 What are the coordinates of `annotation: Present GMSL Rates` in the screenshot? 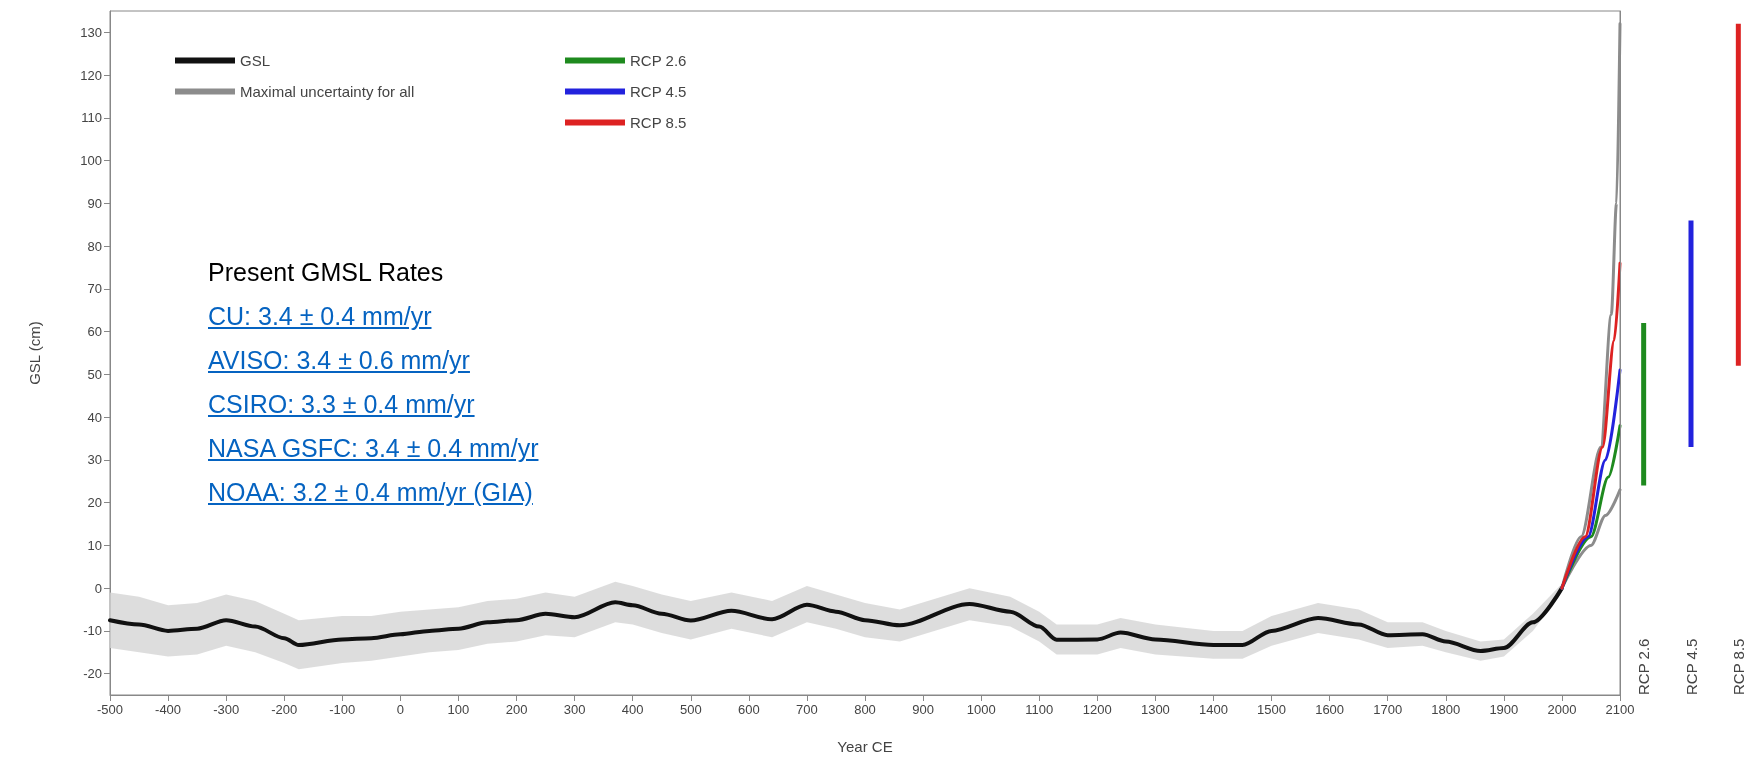 It's located at (326, 272).